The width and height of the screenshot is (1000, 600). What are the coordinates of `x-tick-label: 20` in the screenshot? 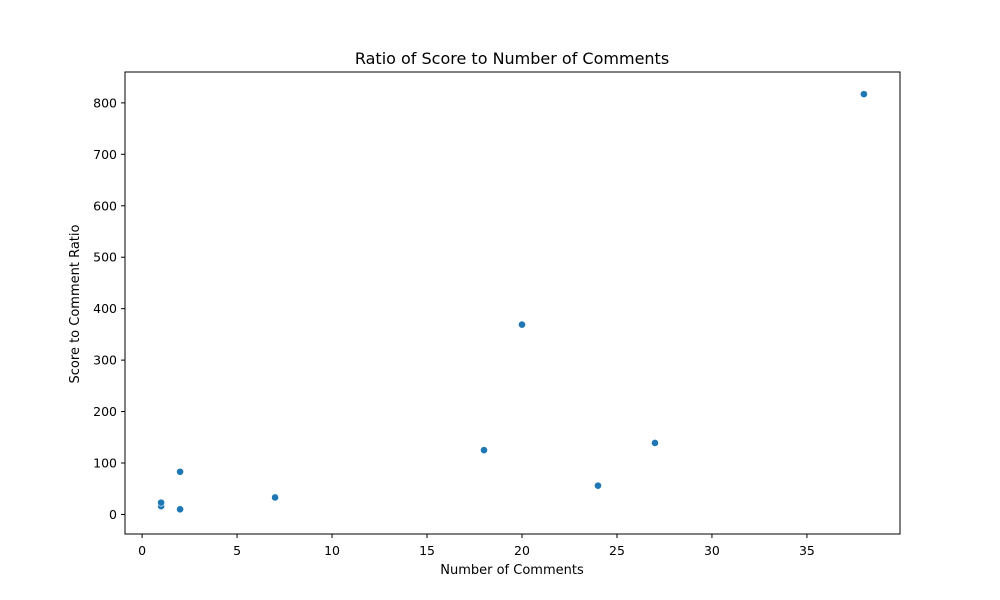 It's located at (522, 550).